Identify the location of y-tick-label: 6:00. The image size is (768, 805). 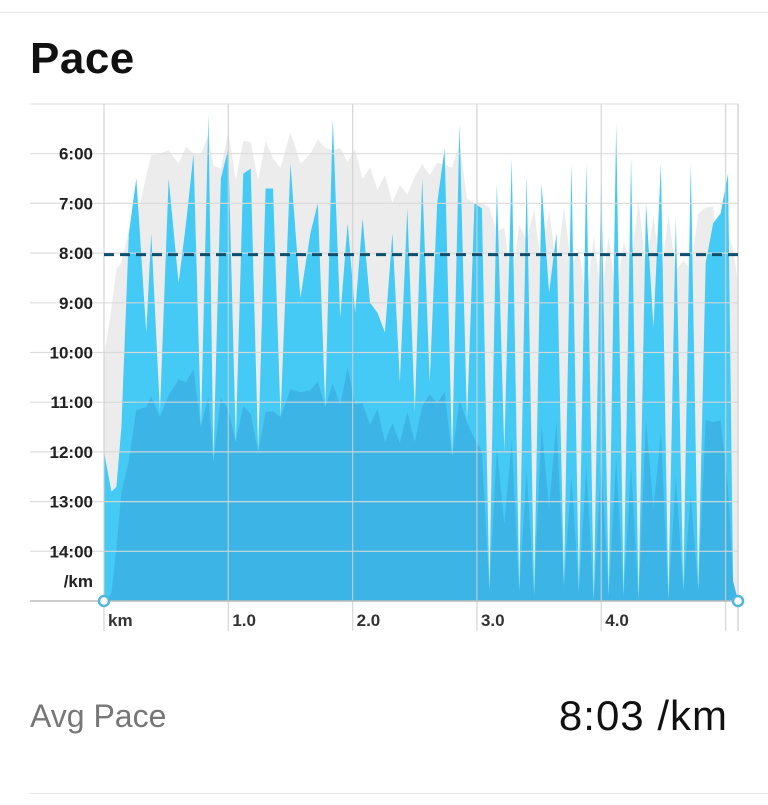
(76, 154).